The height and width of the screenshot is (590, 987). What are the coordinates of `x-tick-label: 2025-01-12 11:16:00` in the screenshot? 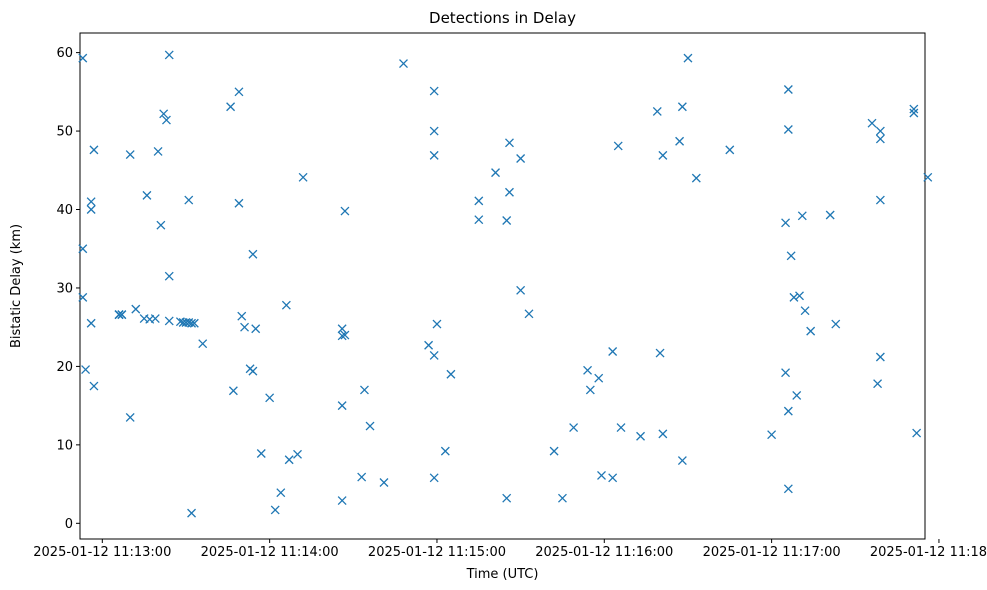 It's located at (604, 552).